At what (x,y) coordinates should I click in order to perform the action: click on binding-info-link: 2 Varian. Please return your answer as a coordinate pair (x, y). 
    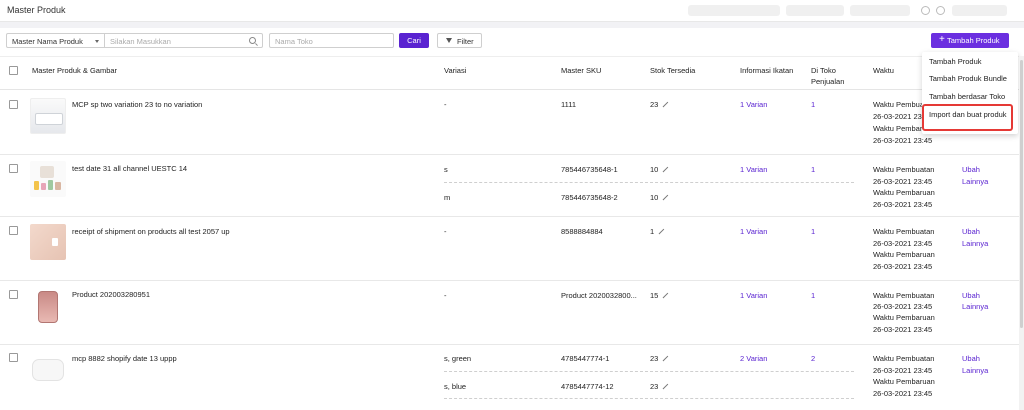
    Looking at the image, I should click on (754, 358).